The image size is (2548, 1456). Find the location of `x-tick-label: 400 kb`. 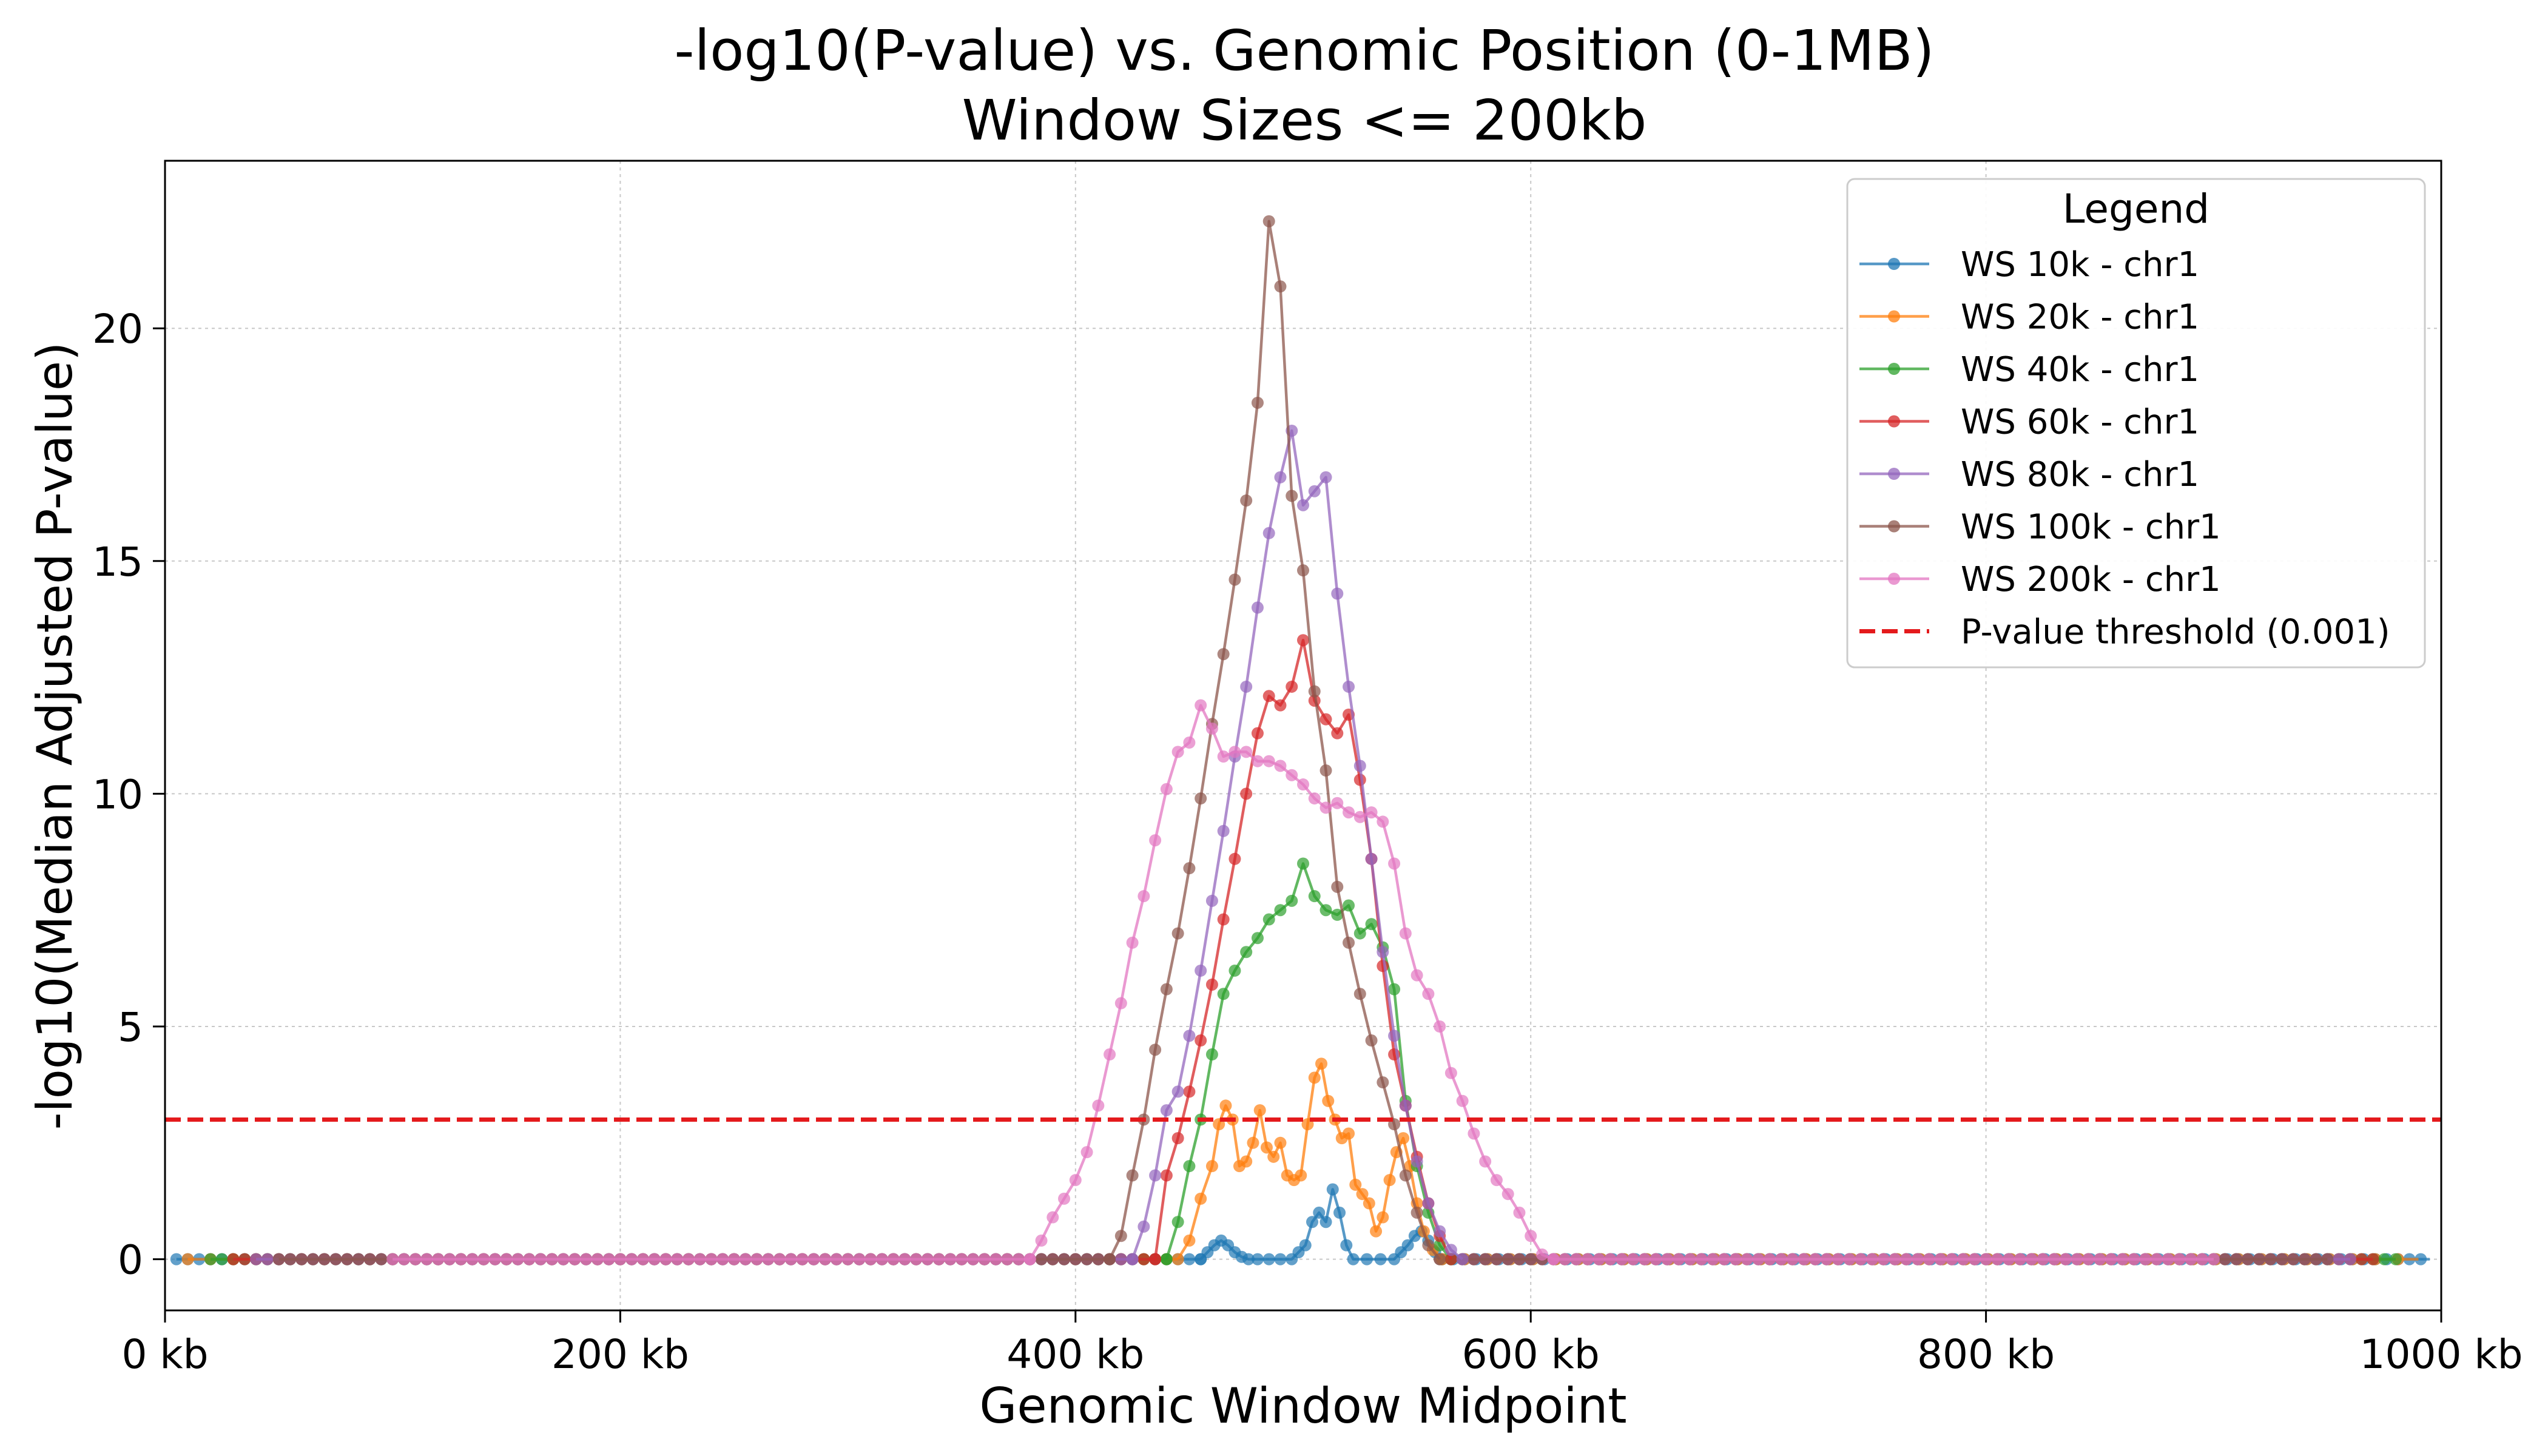

x-tick-label: 400 kb is located at coordinates (1075, 1354).